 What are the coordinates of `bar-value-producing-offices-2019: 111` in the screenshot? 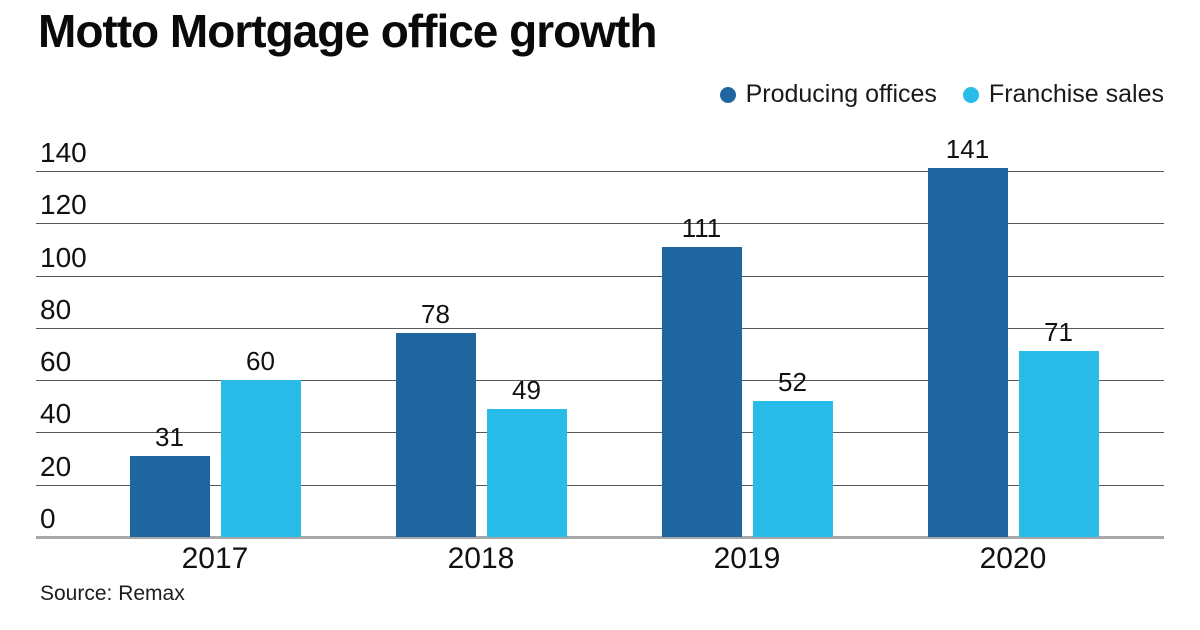 It's located at (701, 227).